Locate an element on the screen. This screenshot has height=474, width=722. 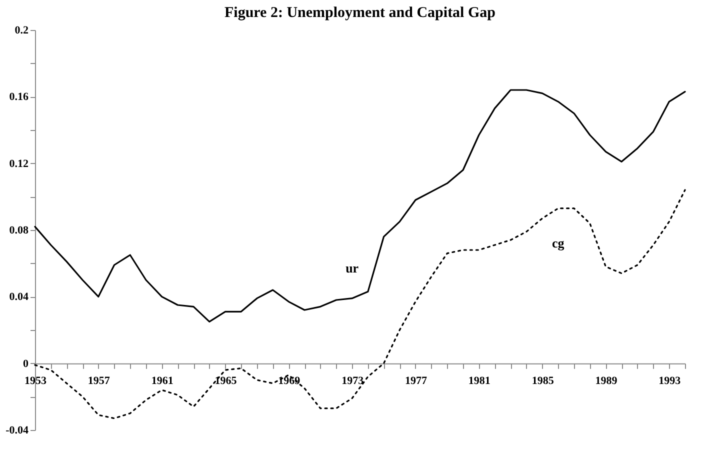
y-tick-label: 0.04 is located at coordinates (19, 297).